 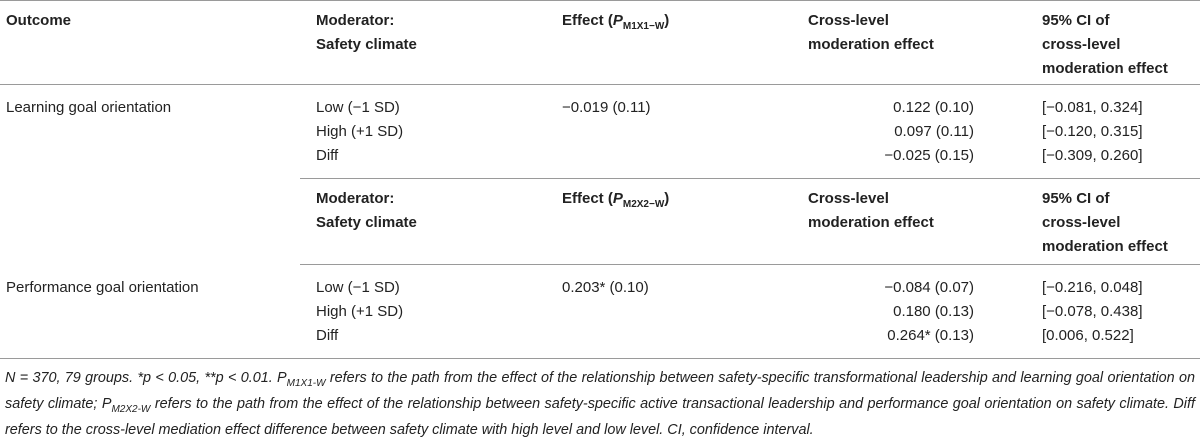 I want to click on subheader-effect-symbol: P, so click(x=617, y=198).